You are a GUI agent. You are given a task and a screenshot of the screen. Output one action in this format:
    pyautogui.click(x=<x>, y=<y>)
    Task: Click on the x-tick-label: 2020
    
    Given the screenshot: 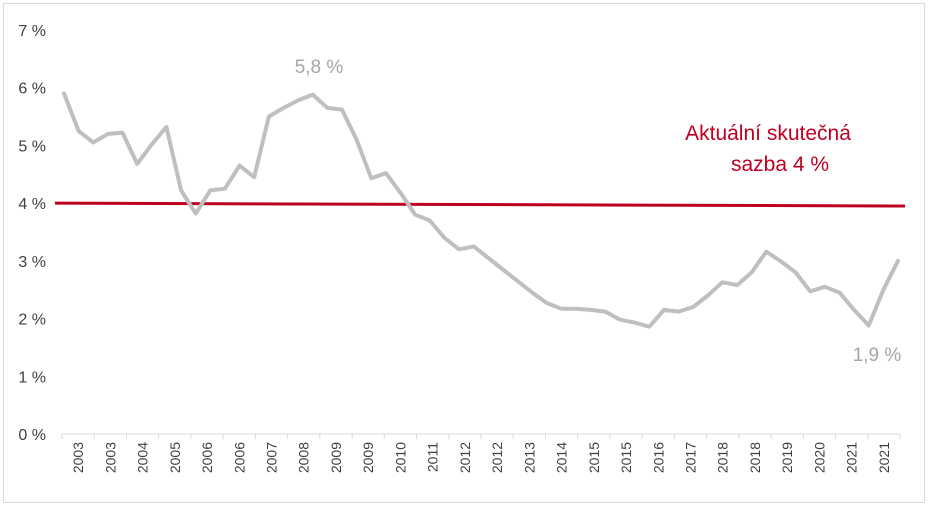 What is the action you would take?
    pyautogui.click(x=819, y=457)
    